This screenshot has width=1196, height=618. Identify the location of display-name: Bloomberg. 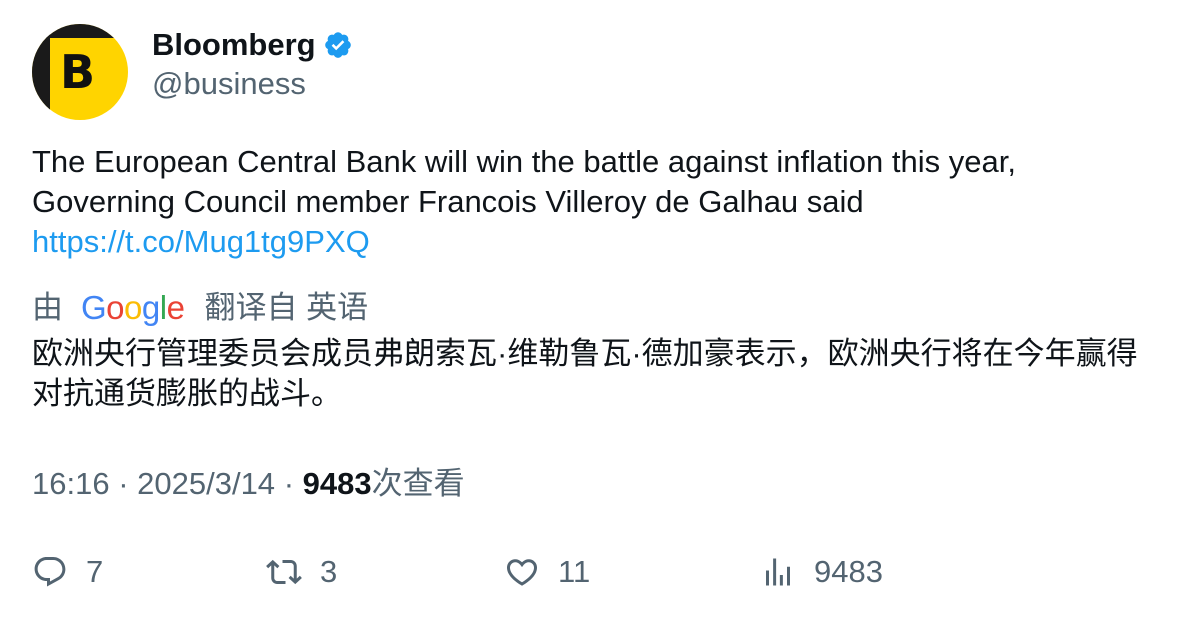
(234, 44).